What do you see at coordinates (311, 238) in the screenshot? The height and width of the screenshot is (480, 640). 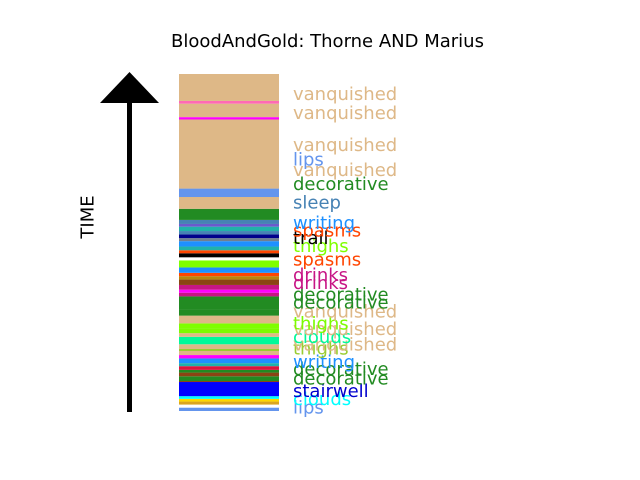 I see `timeline-label: trail` at bounding box center [311, 238].